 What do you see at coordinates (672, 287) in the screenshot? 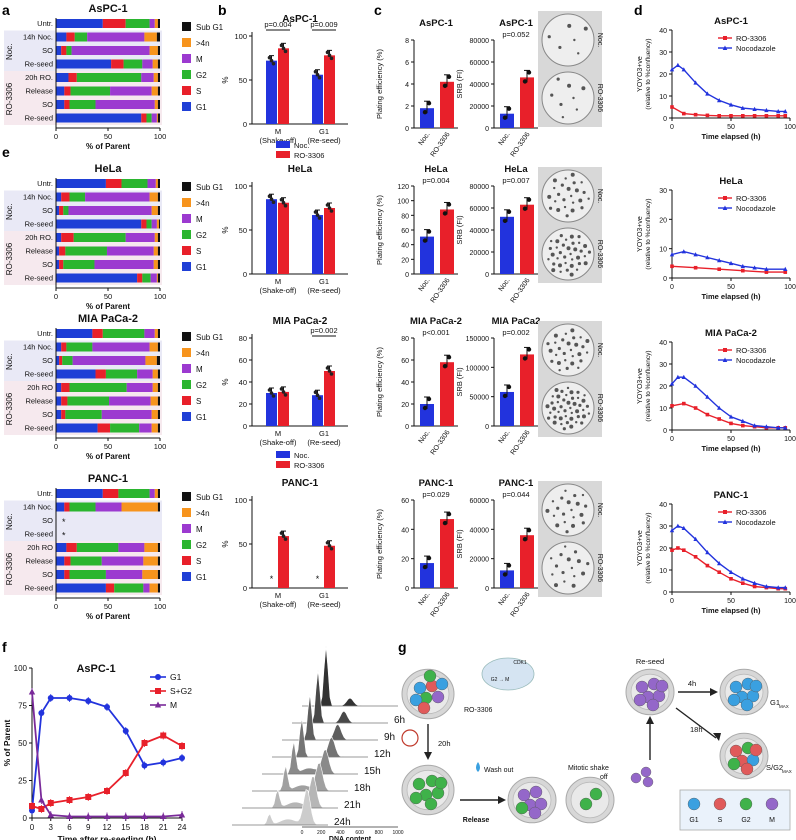
I see `x-tick-label: 0` at bounding box center [672, 287].